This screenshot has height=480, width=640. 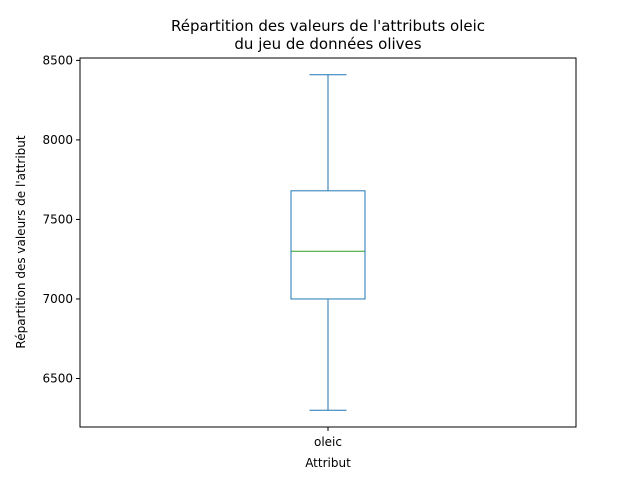 I want to click on y-tick-label: 7500, so click(x=57, y=219).